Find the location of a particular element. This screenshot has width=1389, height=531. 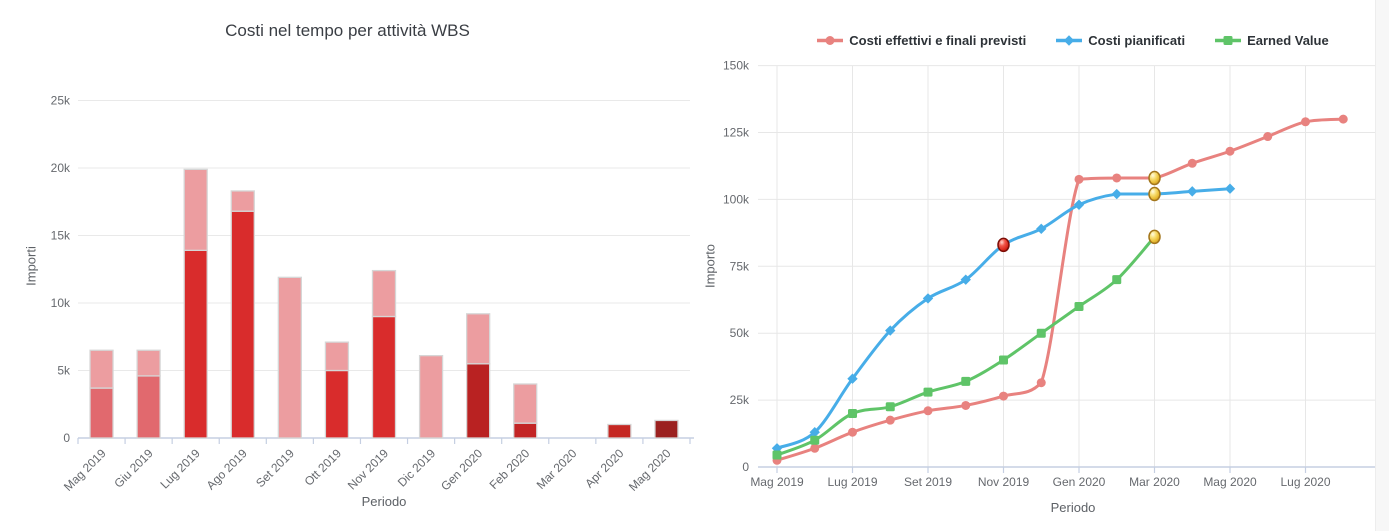

circle-legend-marker is located at coordinates (830, 40).